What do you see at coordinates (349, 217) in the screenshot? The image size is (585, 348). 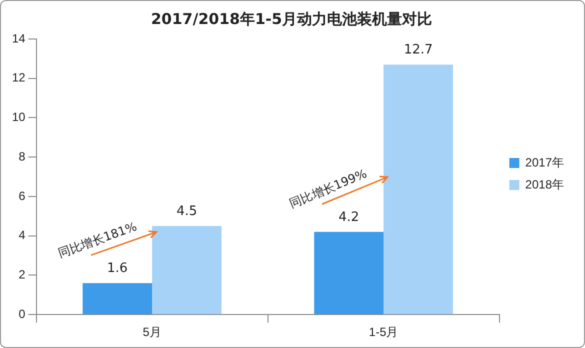 I see `data-label: 4.2` at bounding box center [349, 217].